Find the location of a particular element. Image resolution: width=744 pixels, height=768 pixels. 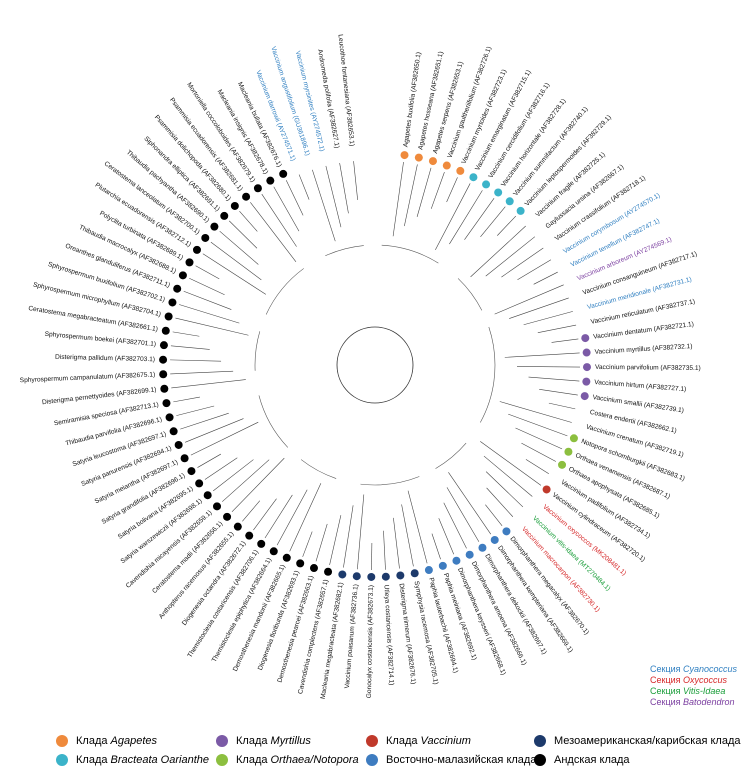

leaf-label: Vaccinium hirtum (AF382727.1) is located at coordinates (640, 386).